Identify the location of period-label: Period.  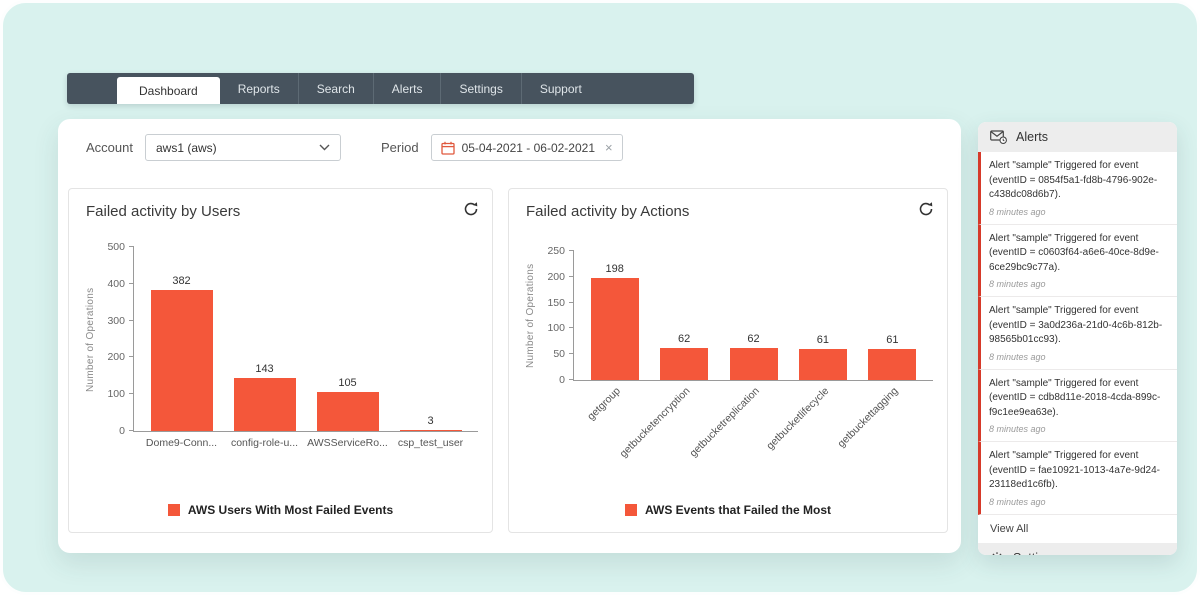
(399, 147).